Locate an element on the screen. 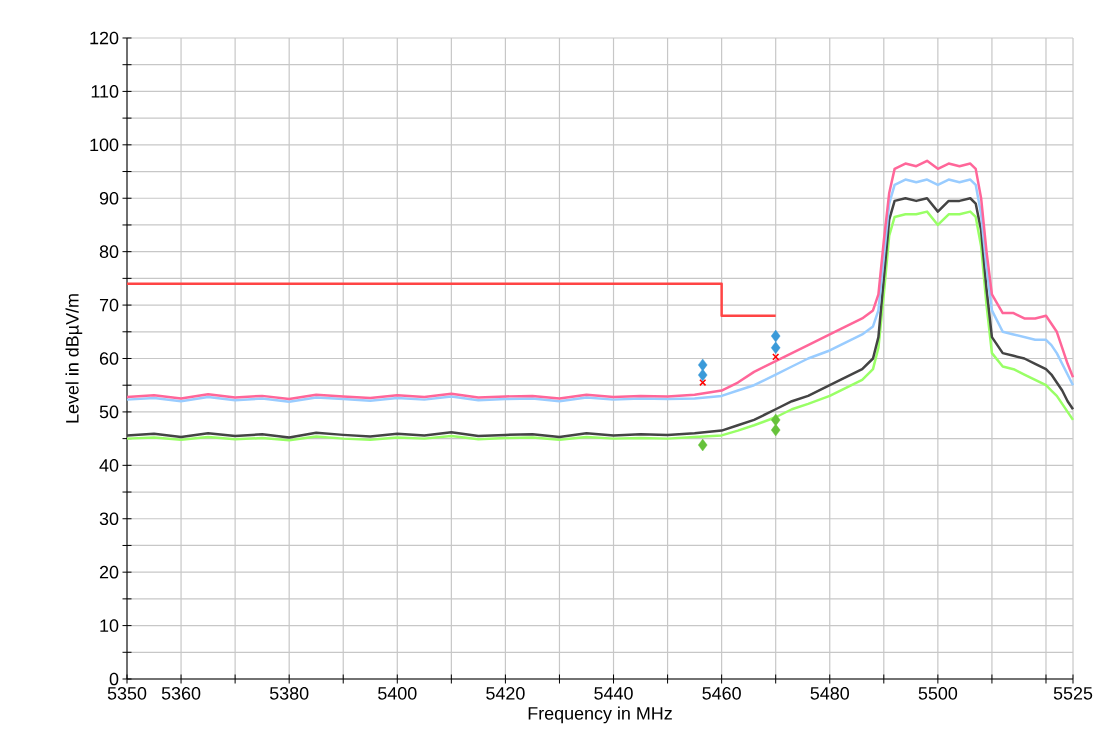 The width and height of the screenshot is (1110, 755). y-tick-label: 90 is located at coordinates (109, 198).